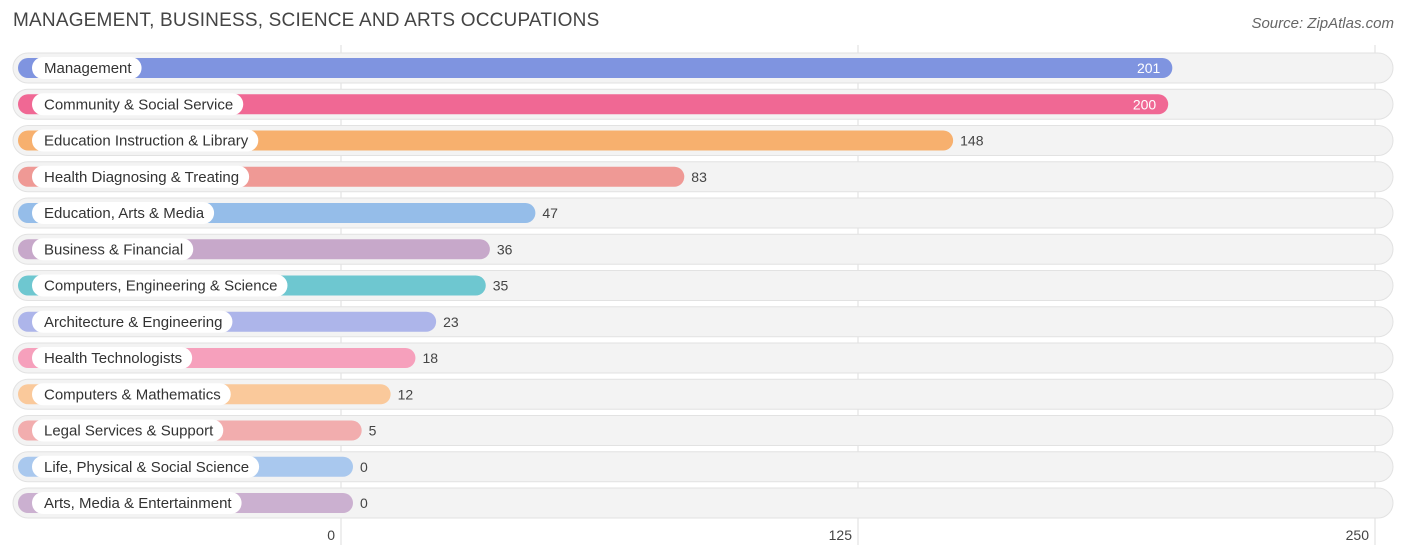  What do you see at coordinates (451, 322) in the screenshot?
I see `value-label: 23` at bounding box center [451, 322].